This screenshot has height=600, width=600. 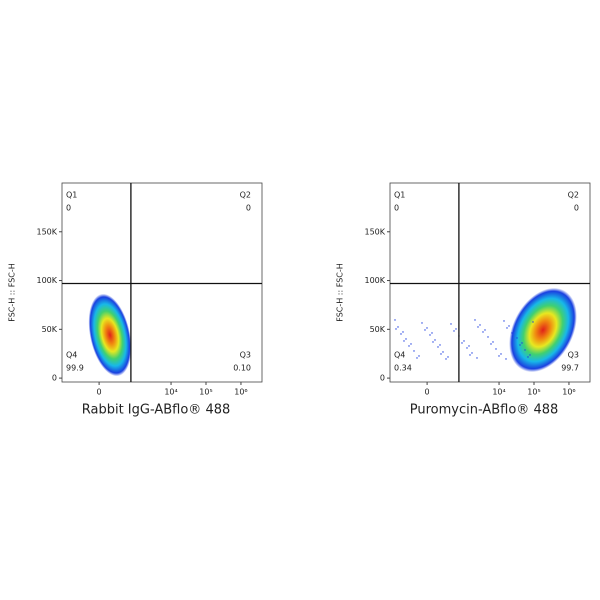 I want to click on quadrant-percent: 0.34, so click(x=403, y=368).